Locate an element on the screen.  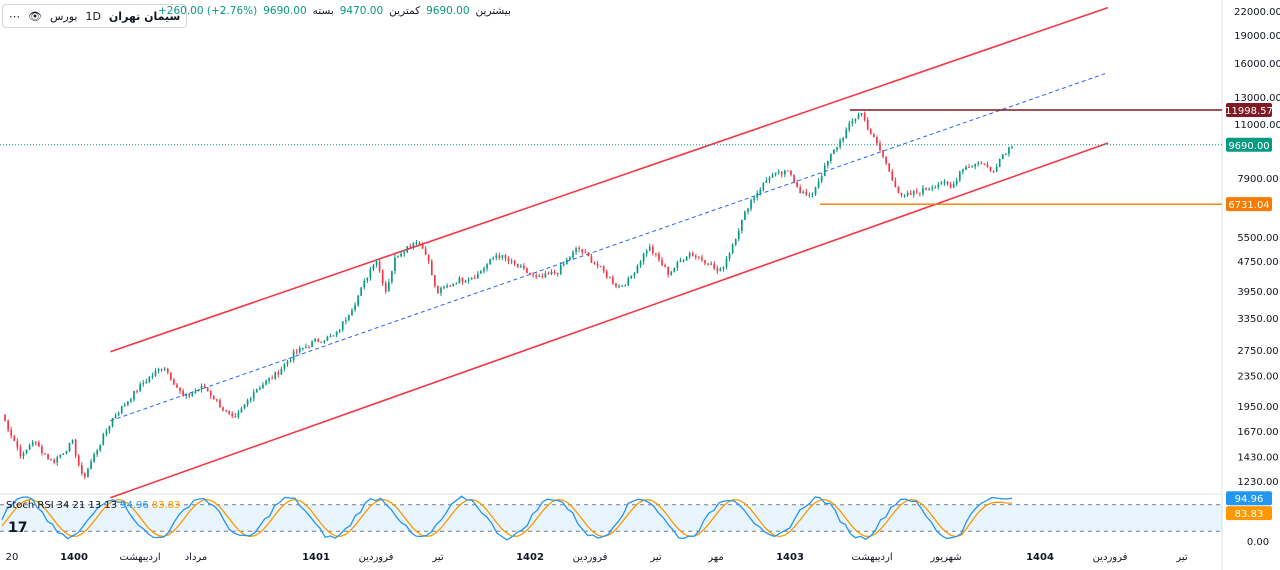
interval-label: 1D is located at coordinates (93, 16).